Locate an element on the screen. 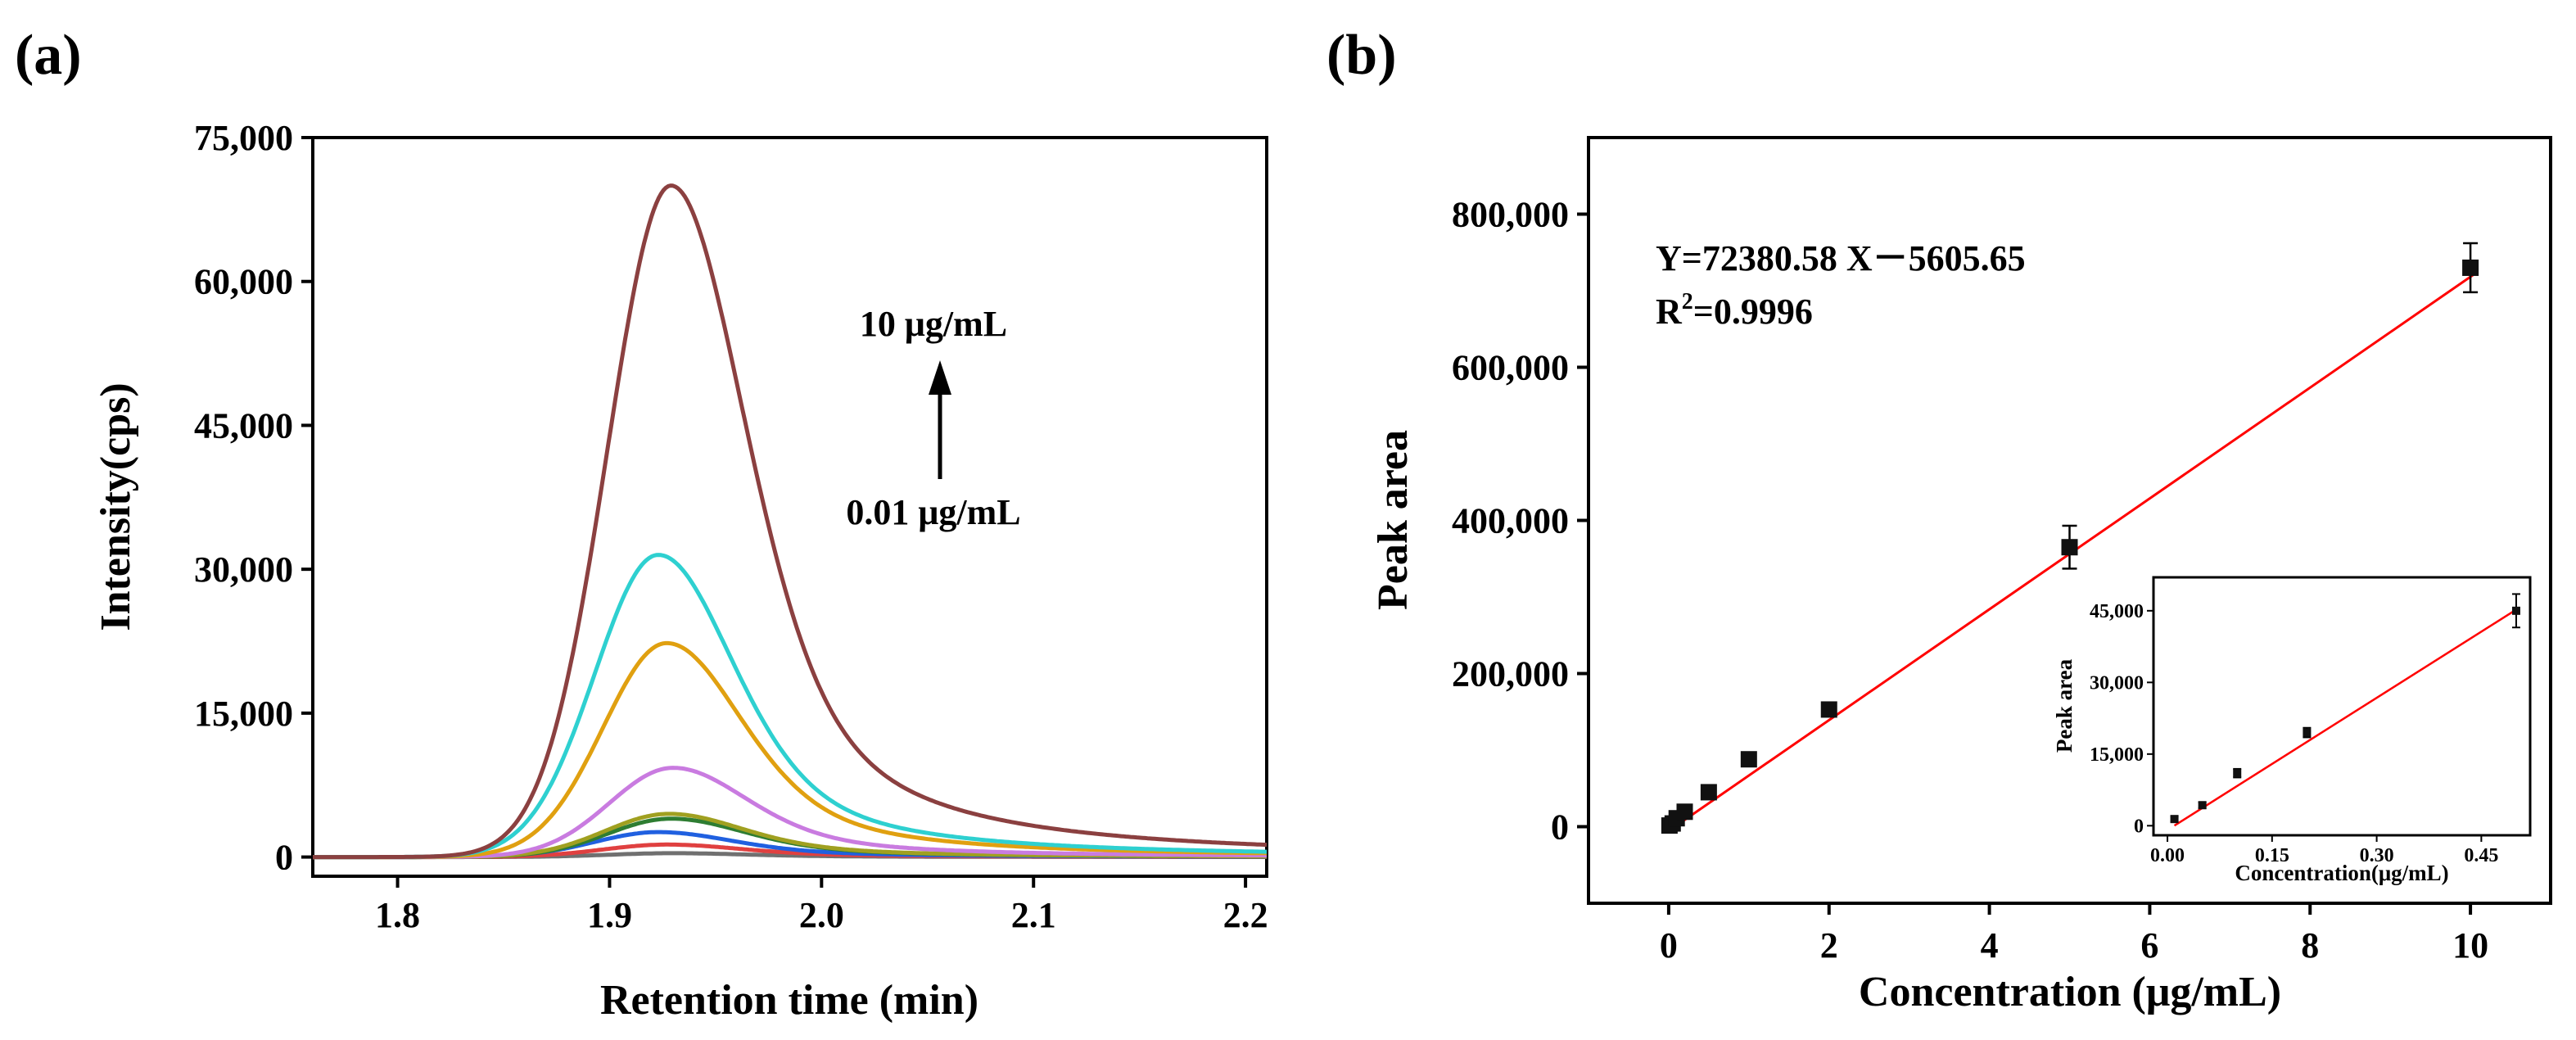 The height and width of the screenshot is (1040, 2576). inset-plot-frame is located at coordinates (2342, 706).